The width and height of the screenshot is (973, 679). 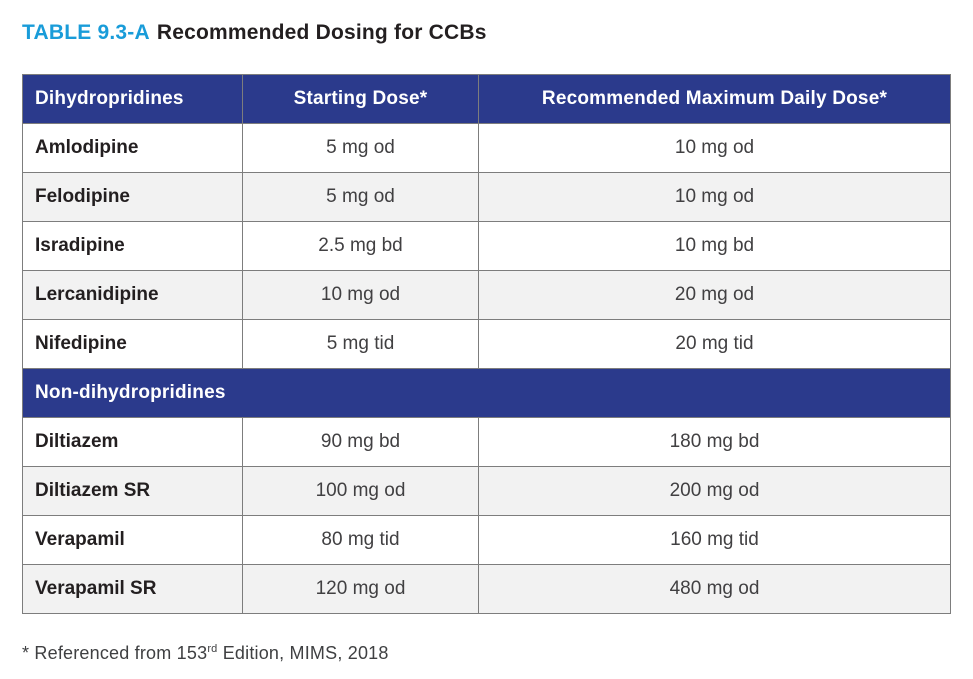 What do you see at coordinates (132, 540) in the screenshot?
I see `drug-name-cell: Verapamil` at bounding box center [132, 540].